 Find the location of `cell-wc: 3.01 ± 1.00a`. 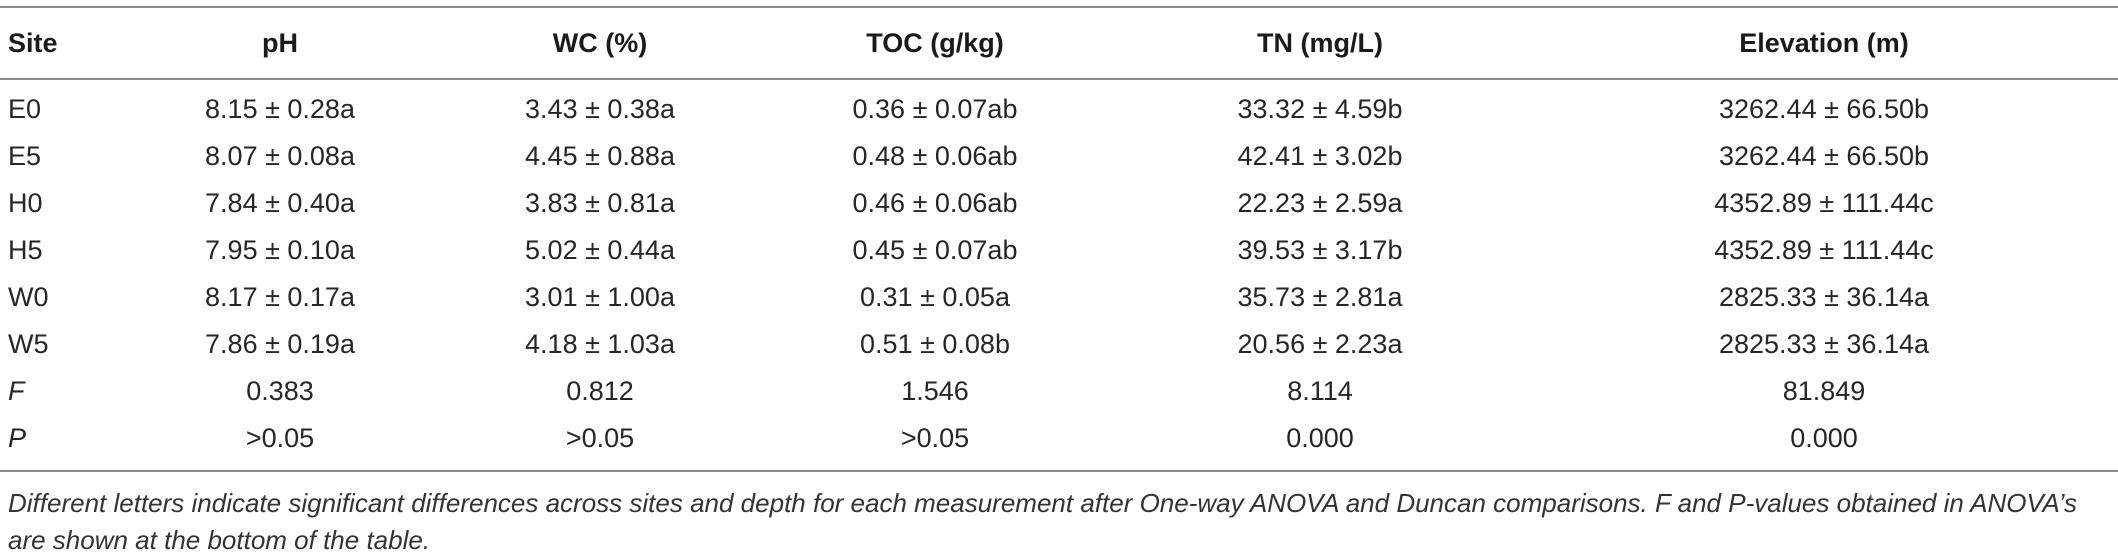

cell-wc: 3.01 ± 1.00a is located at coordinates (600, 297).